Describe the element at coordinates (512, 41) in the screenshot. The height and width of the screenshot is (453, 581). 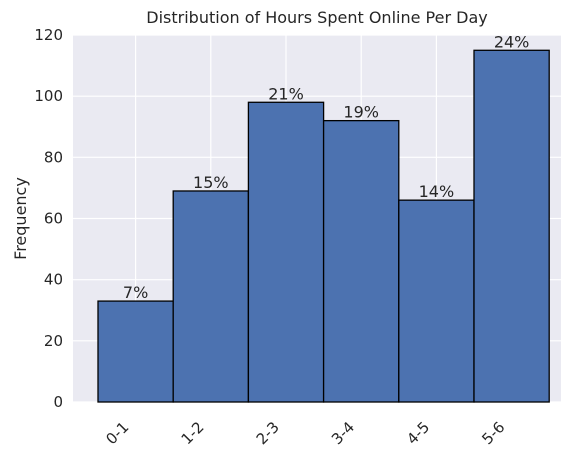
I see `bar-data-label: 24%` at that location.